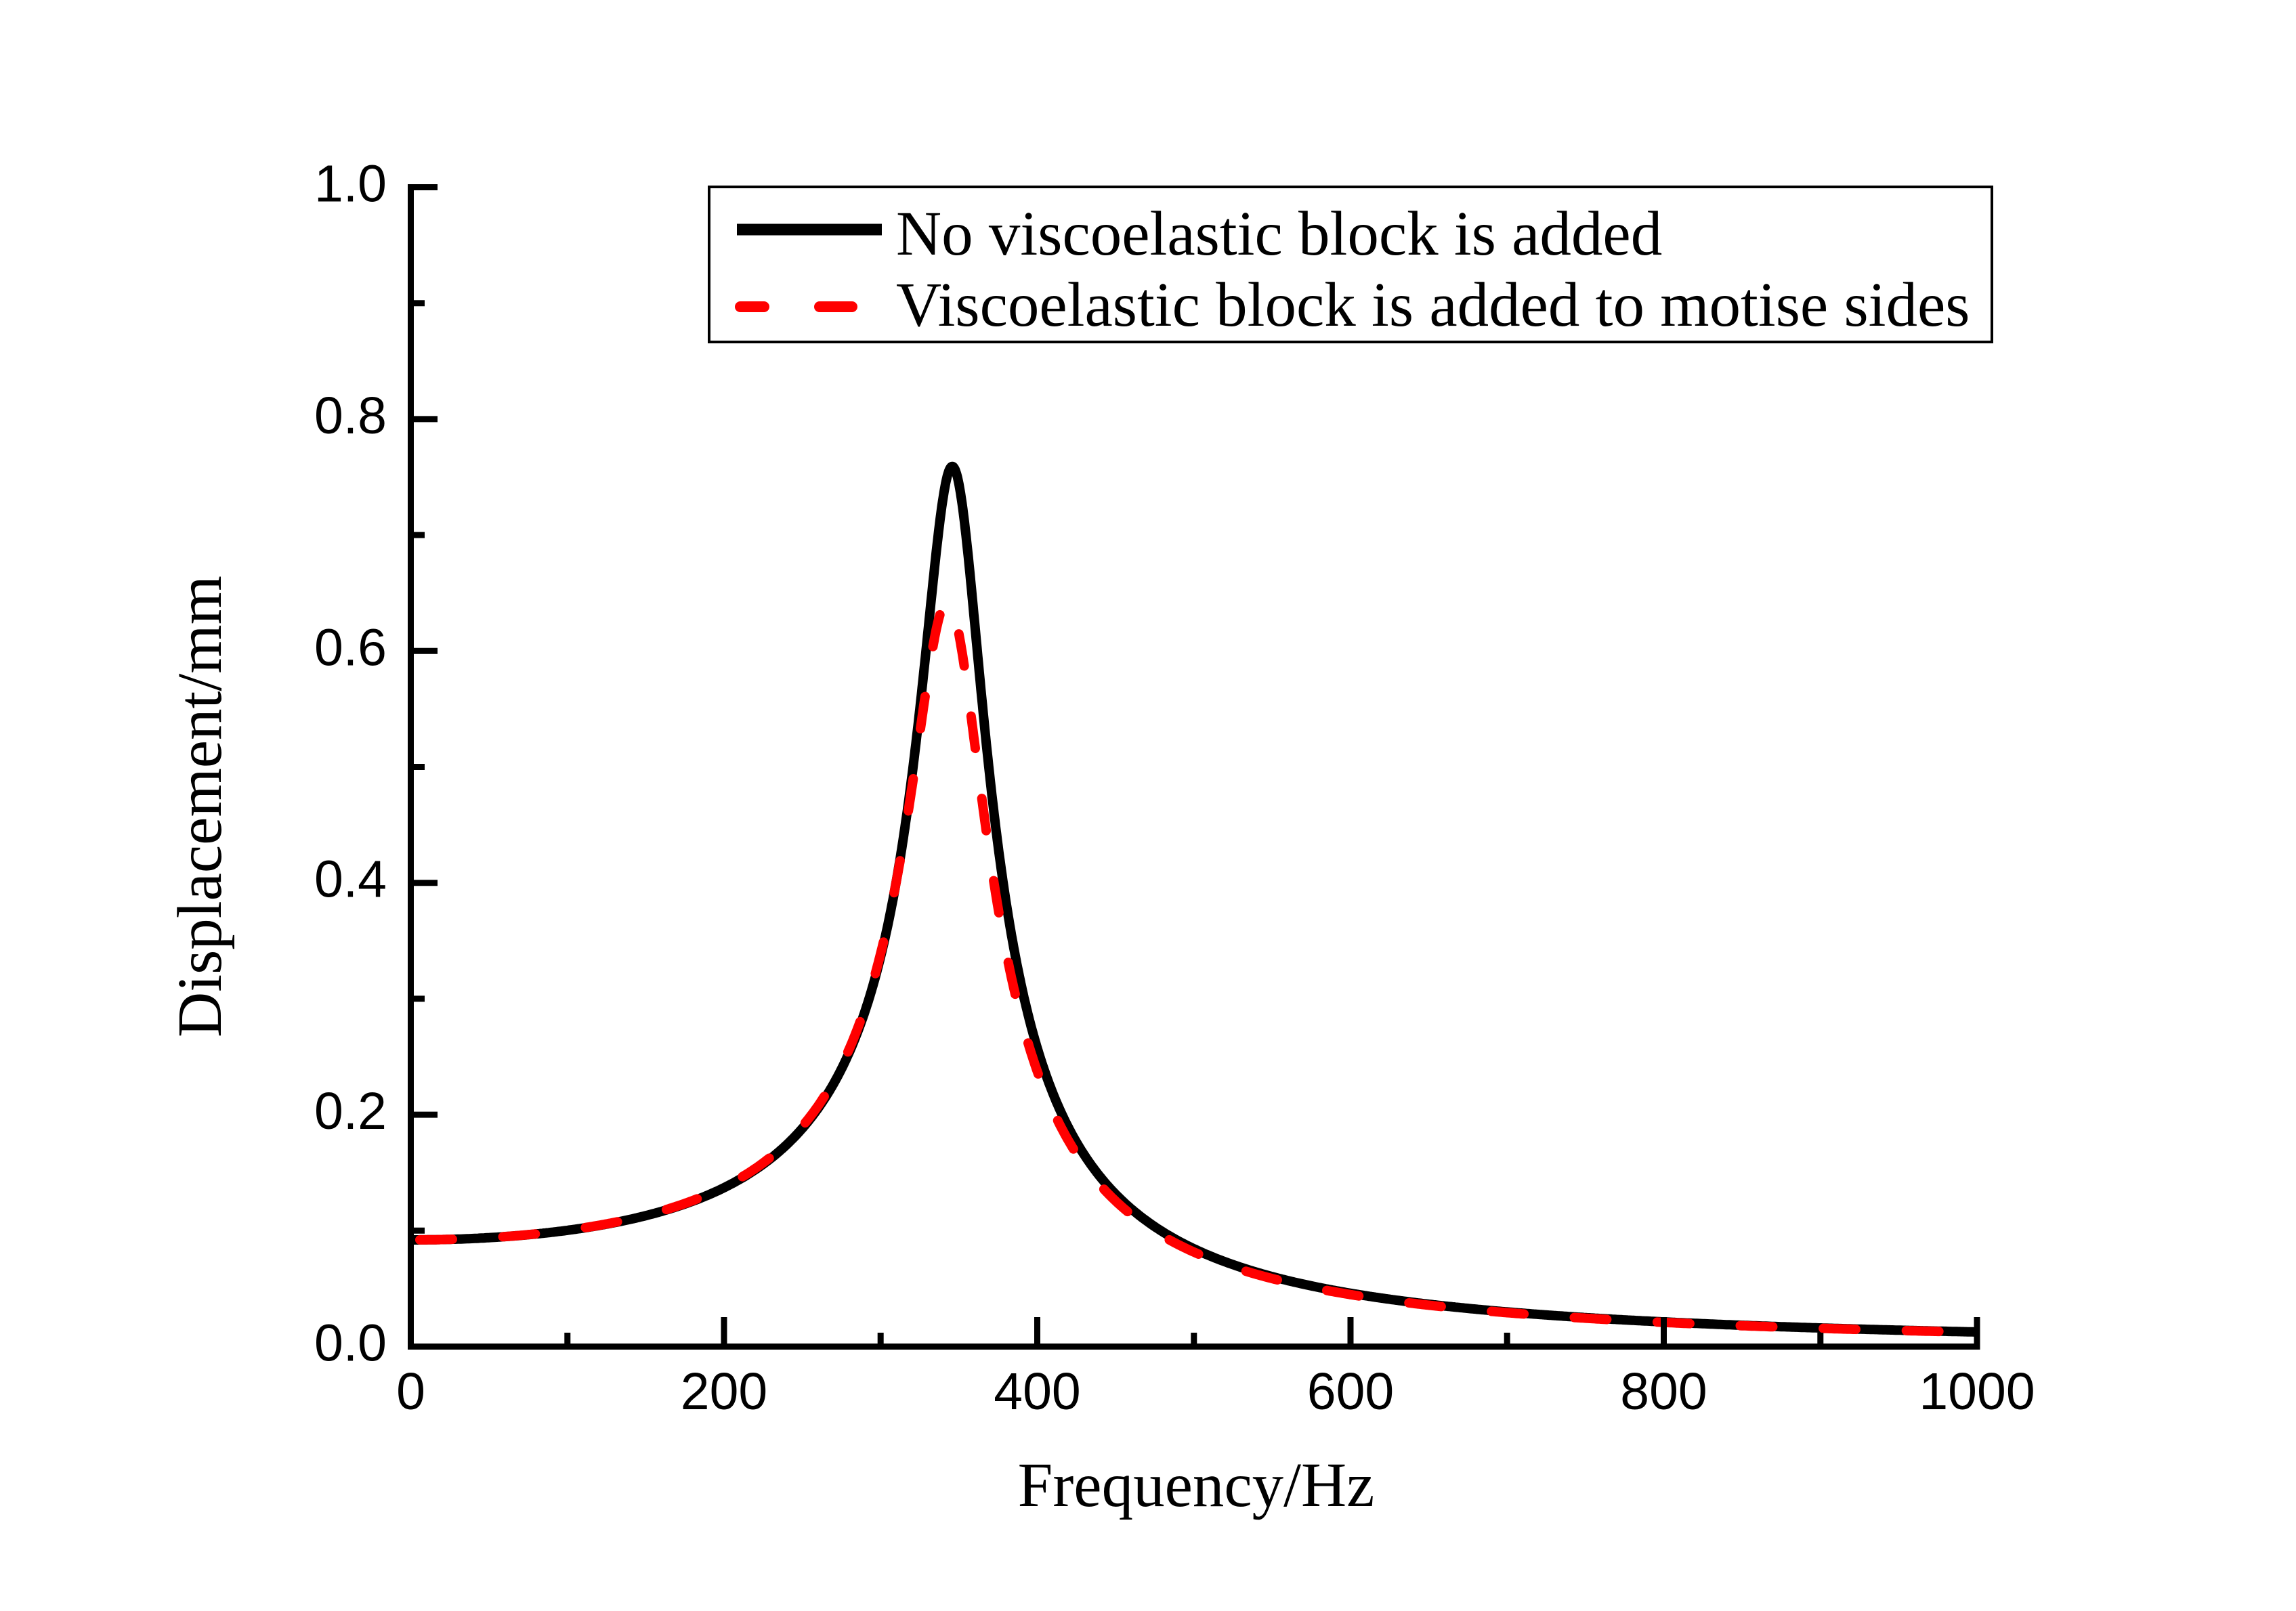  What do you see at coordinates (351, 647) in the screenshot?
I see `svg-text: 0.6` at bounding box center [351, 647].